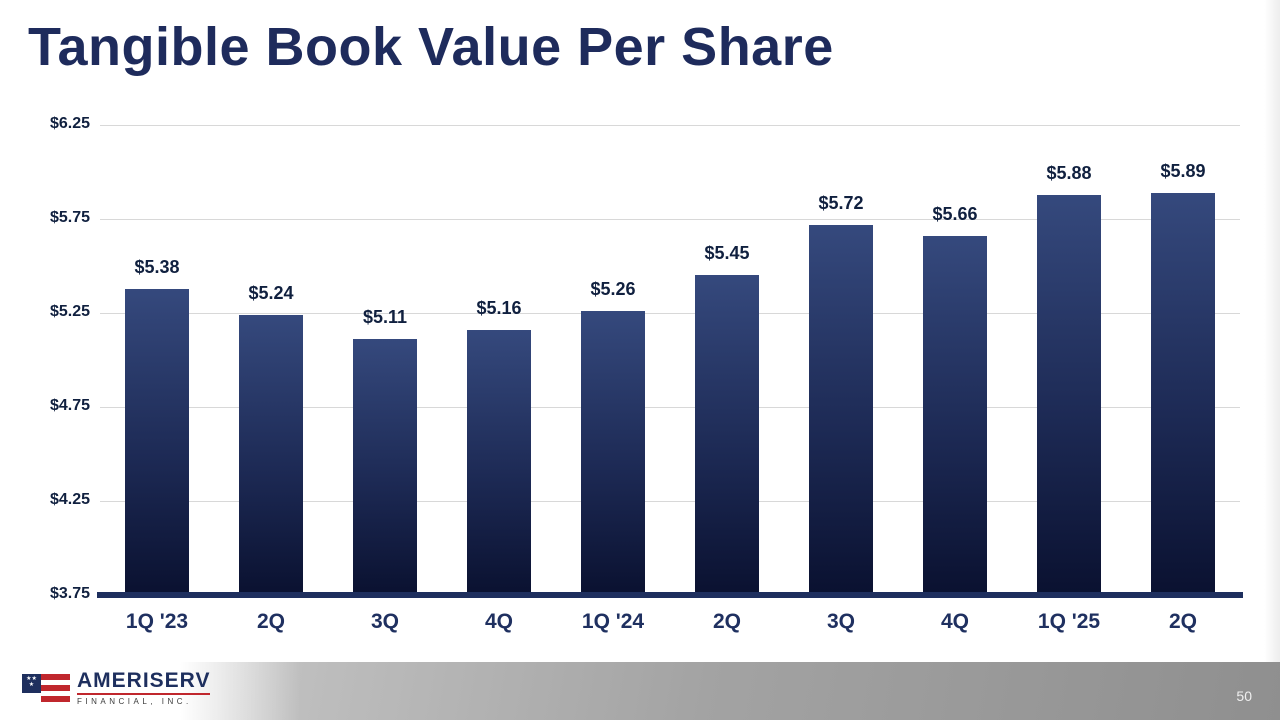 The width and height of the screenshot is (1280, 720). I want to click on bar-value-label: $5.11, so click(385, 317).